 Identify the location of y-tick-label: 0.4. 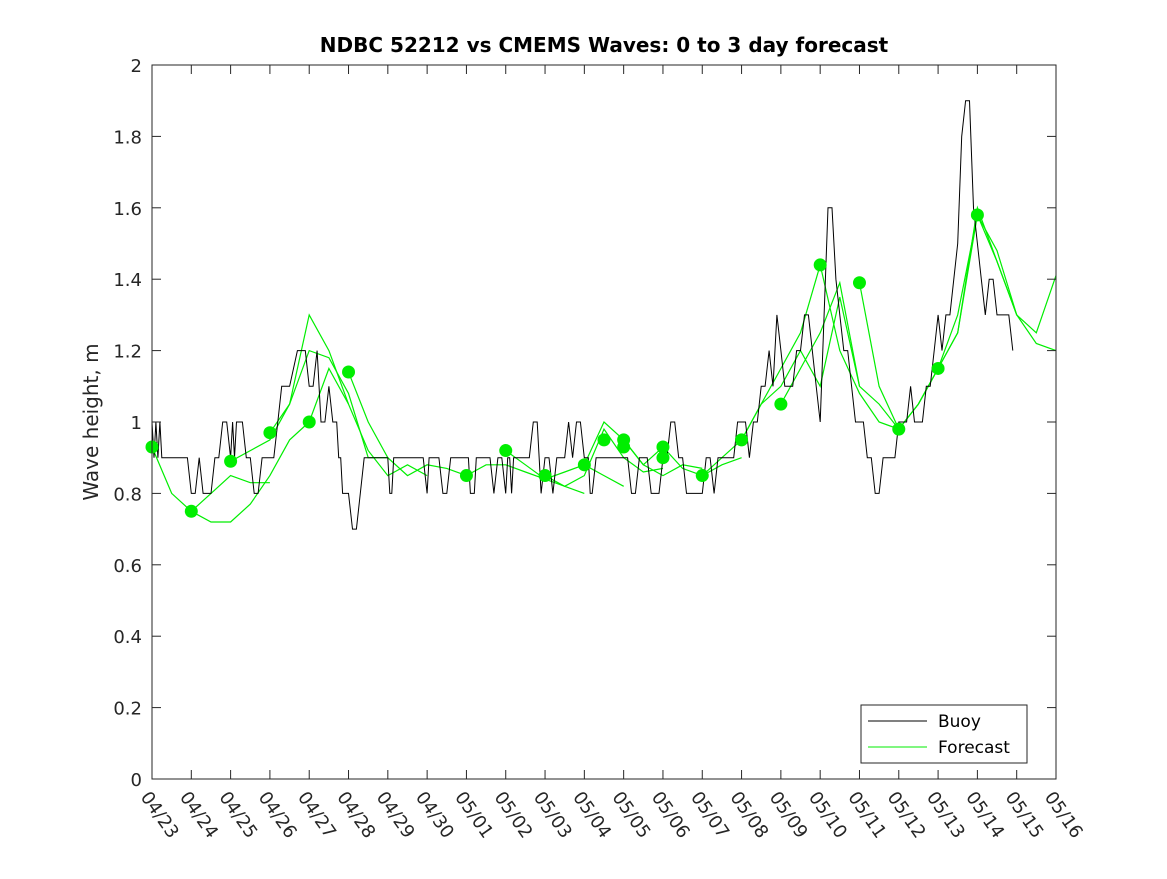
(127, 637).